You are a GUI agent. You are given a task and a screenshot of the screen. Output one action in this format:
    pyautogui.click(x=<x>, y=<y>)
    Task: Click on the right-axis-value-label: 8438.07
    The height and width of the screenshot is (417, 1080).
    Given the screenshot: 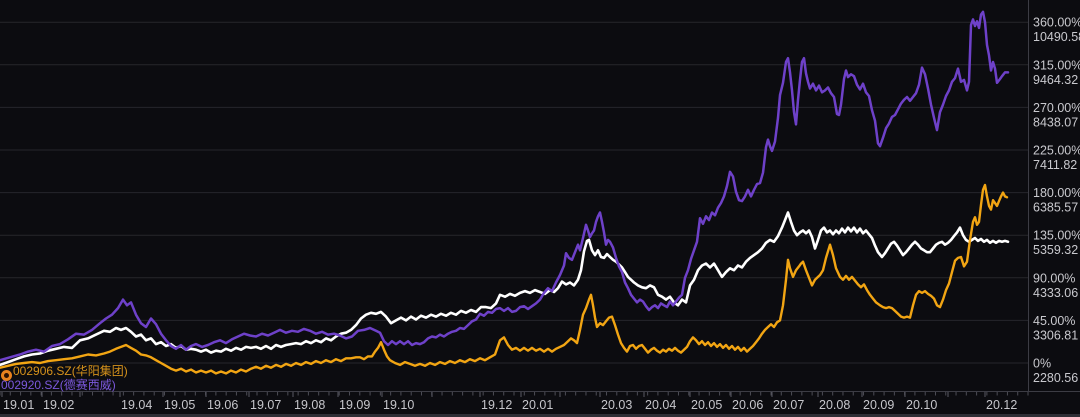 What is the action you would take?
    pyautogui.click(x=1055, y=122)
    